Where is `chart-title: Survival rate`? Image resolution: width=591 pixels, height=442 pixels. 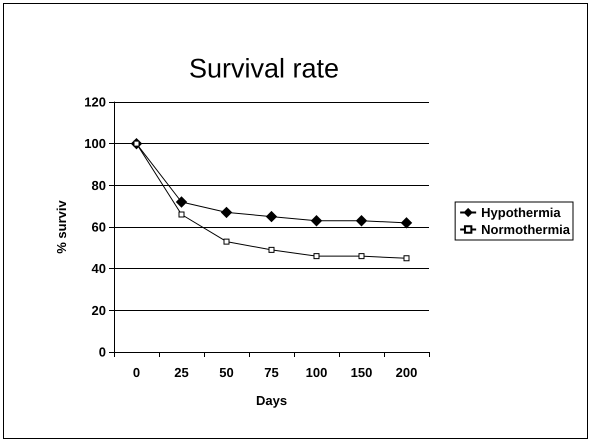 chart-title: Survival rate is located at coordinates (264, 69).